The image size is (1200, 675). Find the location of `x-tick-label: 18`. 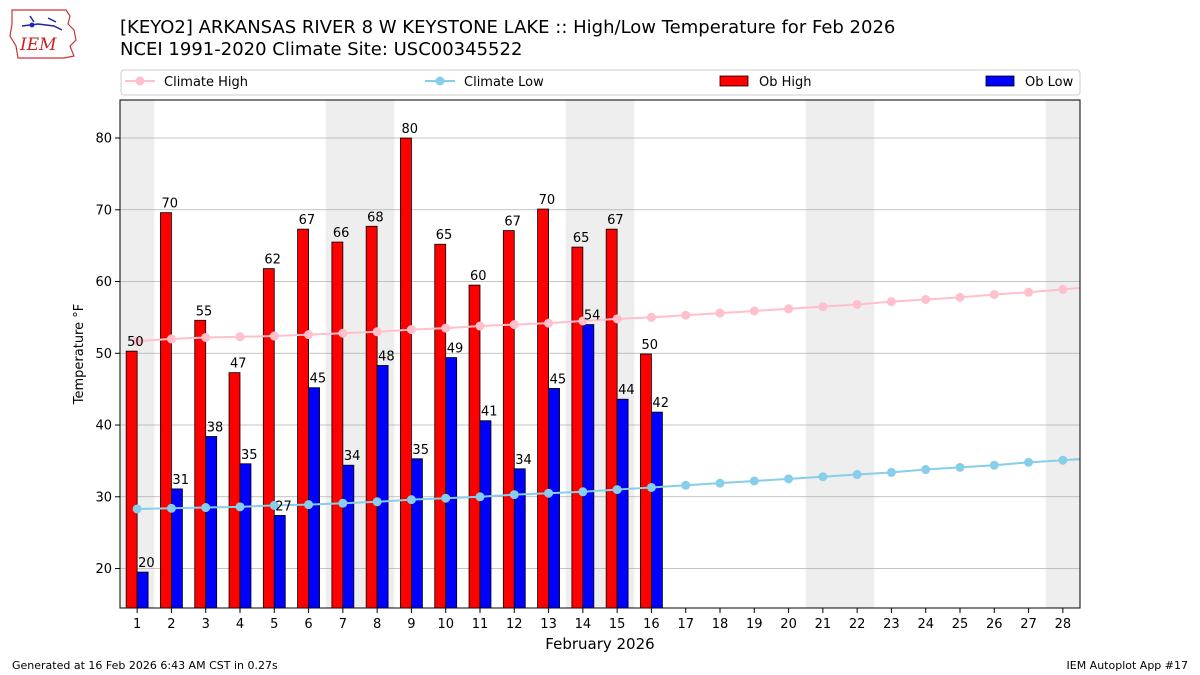

x-tick-label: 18 is located at coordinates (720, 624).